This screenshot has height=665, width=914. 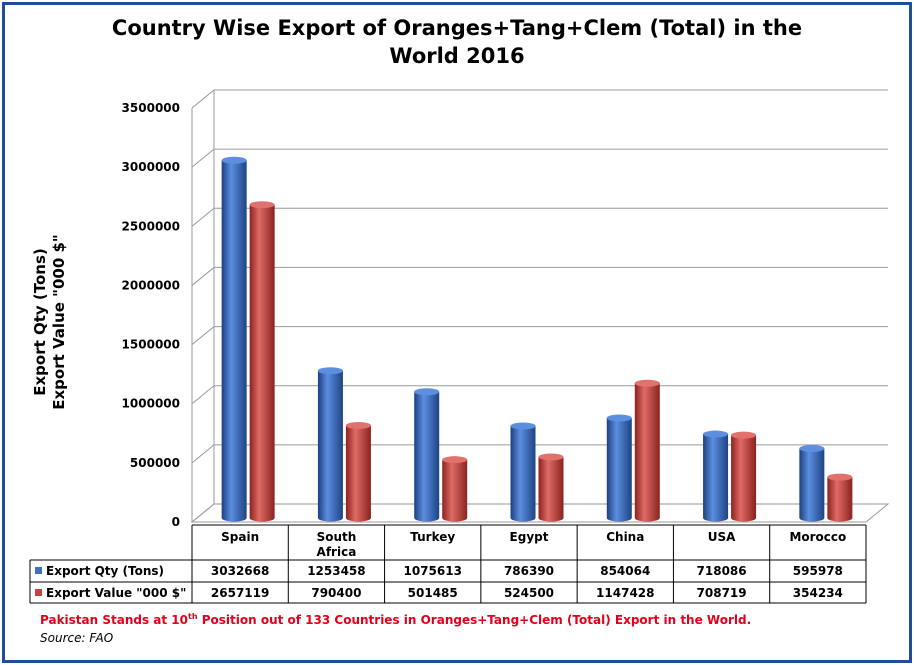 I want to click on category-label: South, so click(x=337, y=537).